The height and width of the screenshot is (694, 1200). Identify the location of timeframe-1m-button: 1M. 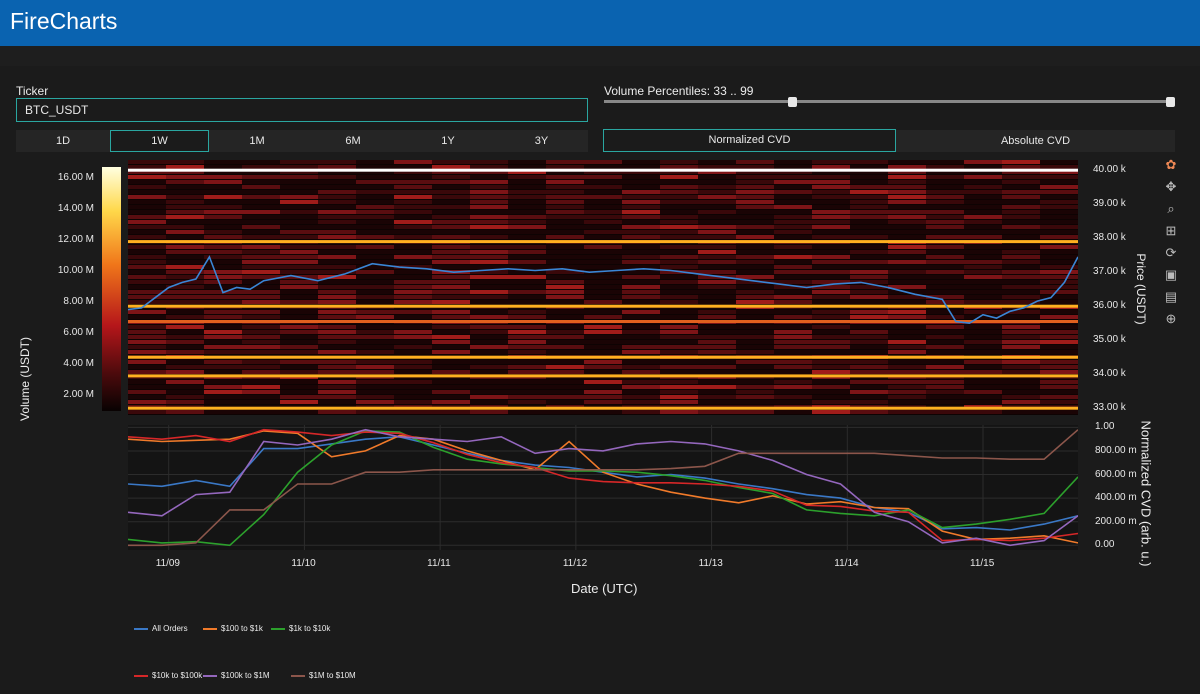
(257, 141).